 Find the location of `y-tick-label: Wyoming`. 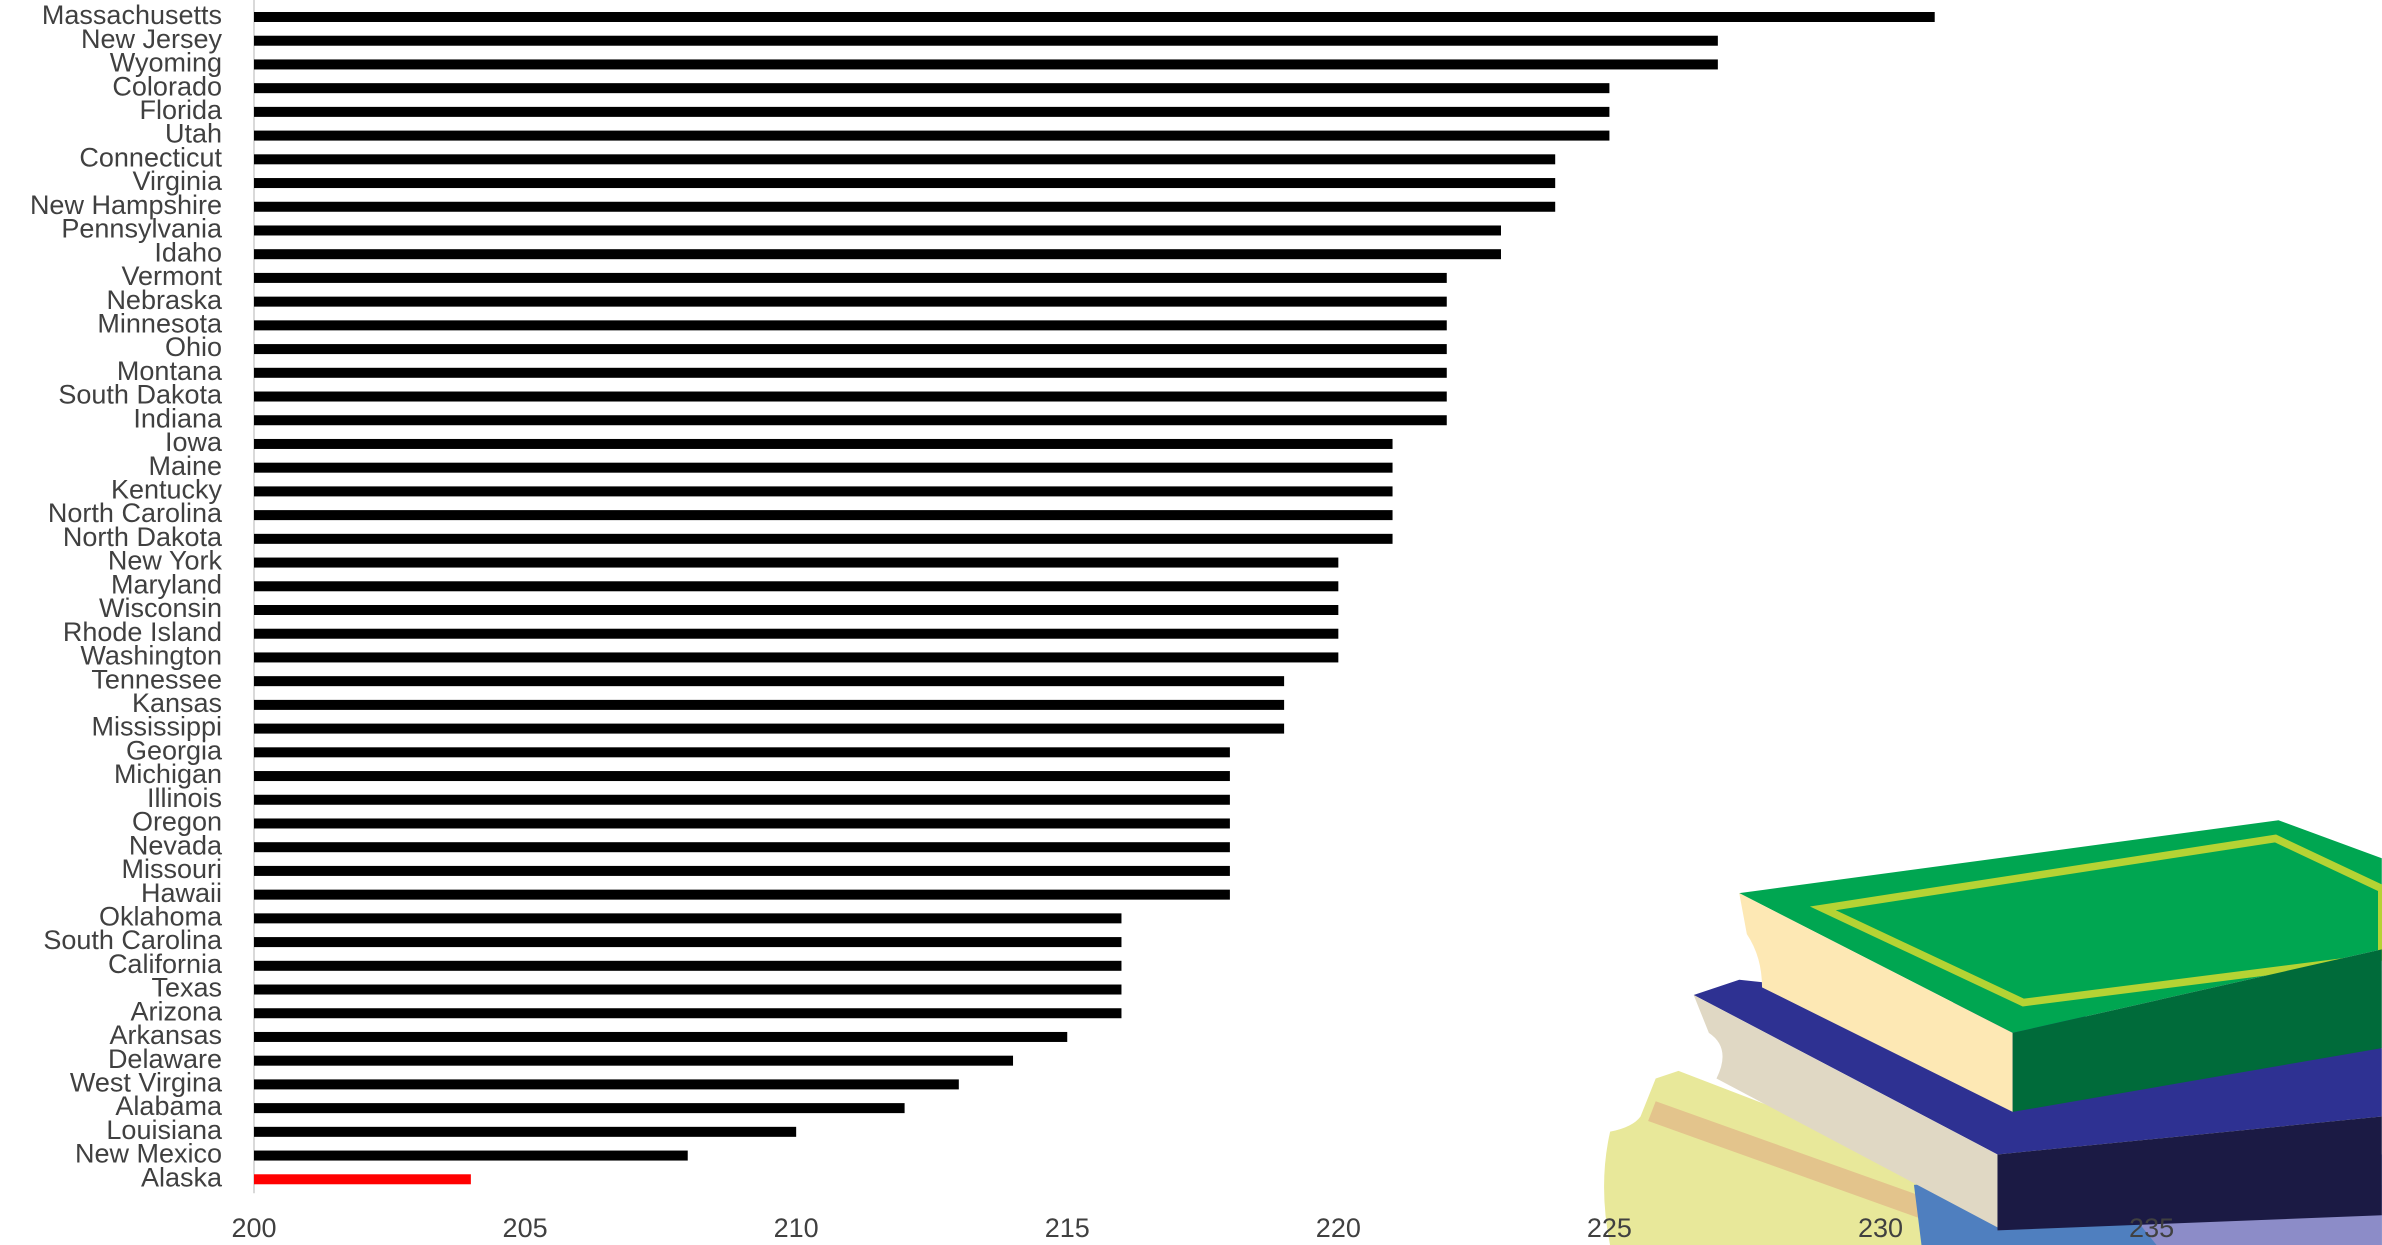

y-tick-label: Wyoming is located at coordinates (166, 63).